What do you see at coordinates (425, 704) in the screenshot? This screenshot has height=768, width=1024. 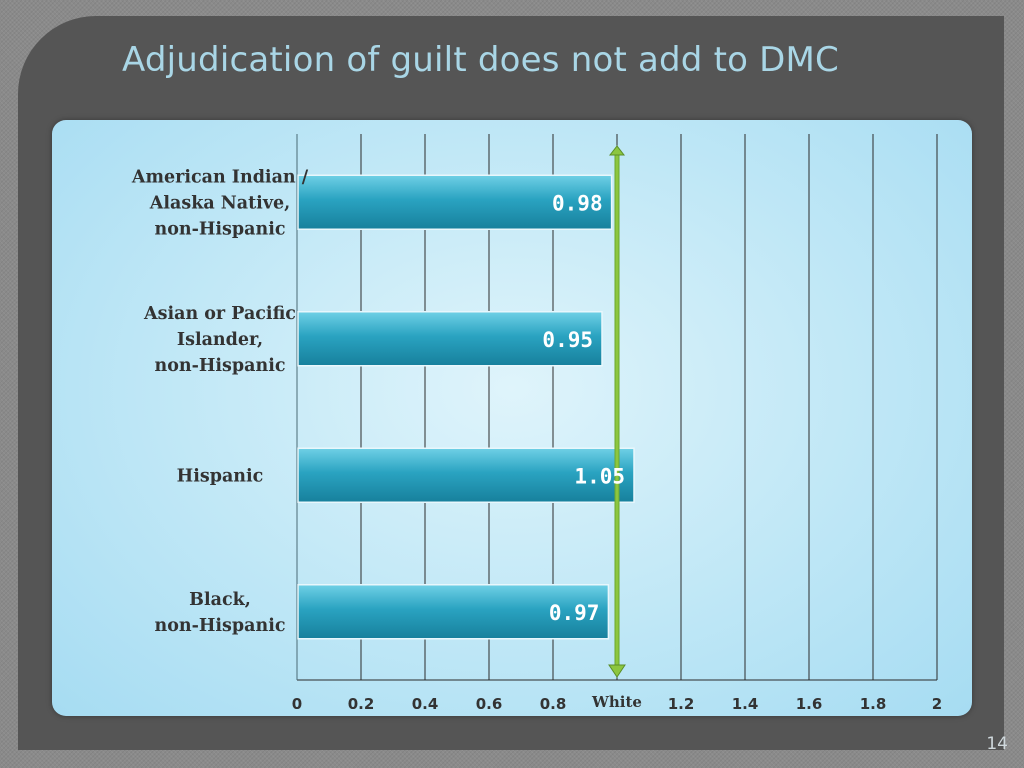 I see `x-tick-label: 0.4` at bounding box center [425, 704].